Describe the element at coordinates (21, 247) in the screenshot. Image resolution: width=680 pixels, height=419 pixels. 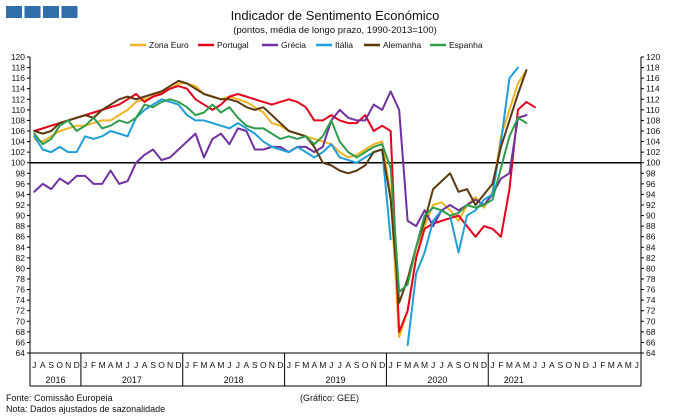
I see `y-tick-label-left: 84` at that location.